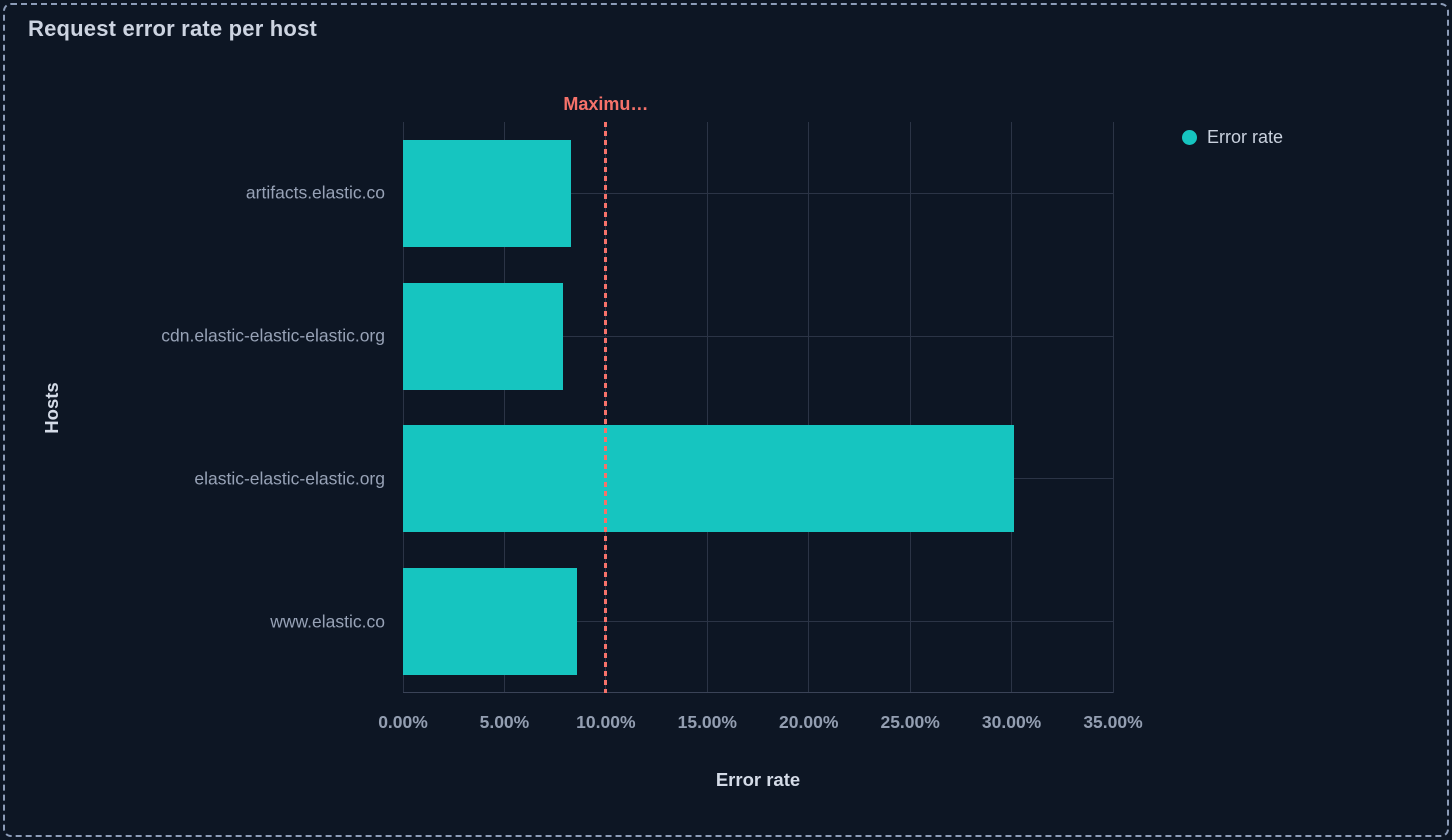 The width and height of the screenshot is (1452, 840). I want to click on bar-cdn.elastic-elastic-elastic.org, so click(483, 336).